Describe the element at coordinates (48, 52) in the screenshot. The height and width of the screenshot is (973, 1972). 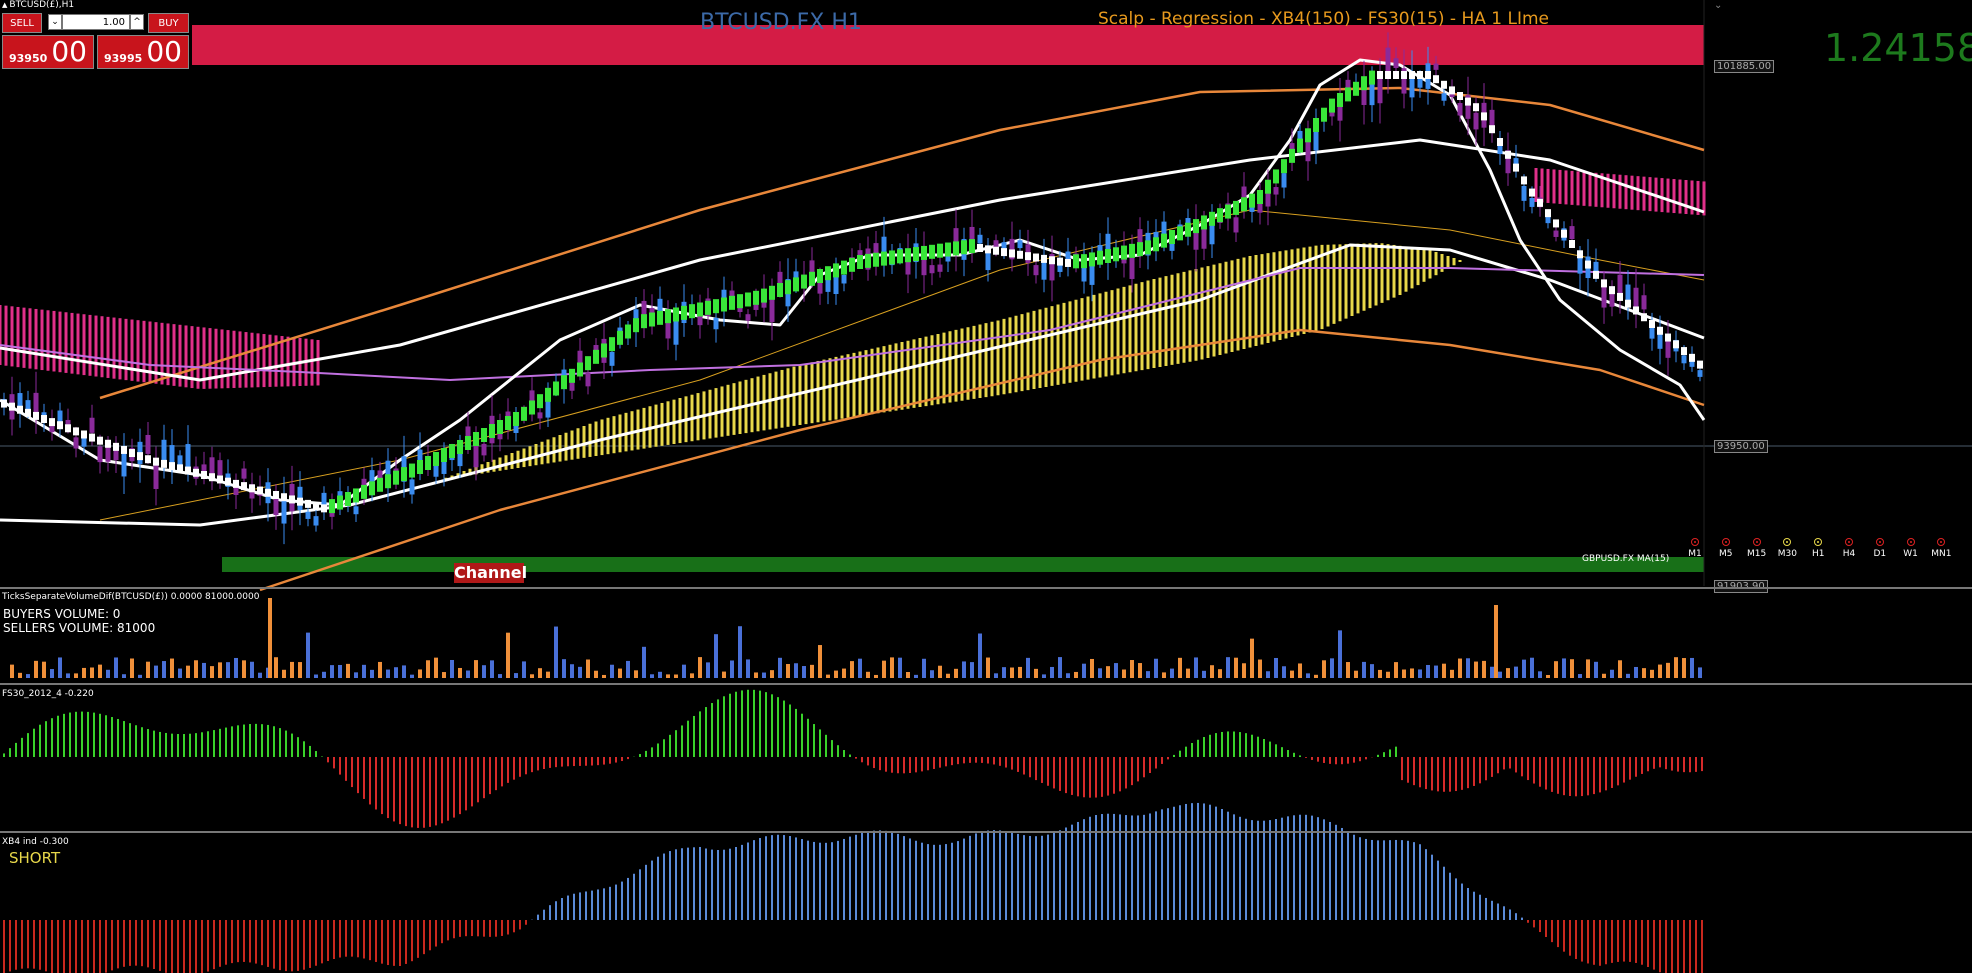
I see `sell-price-box: 93950 00` at that location.